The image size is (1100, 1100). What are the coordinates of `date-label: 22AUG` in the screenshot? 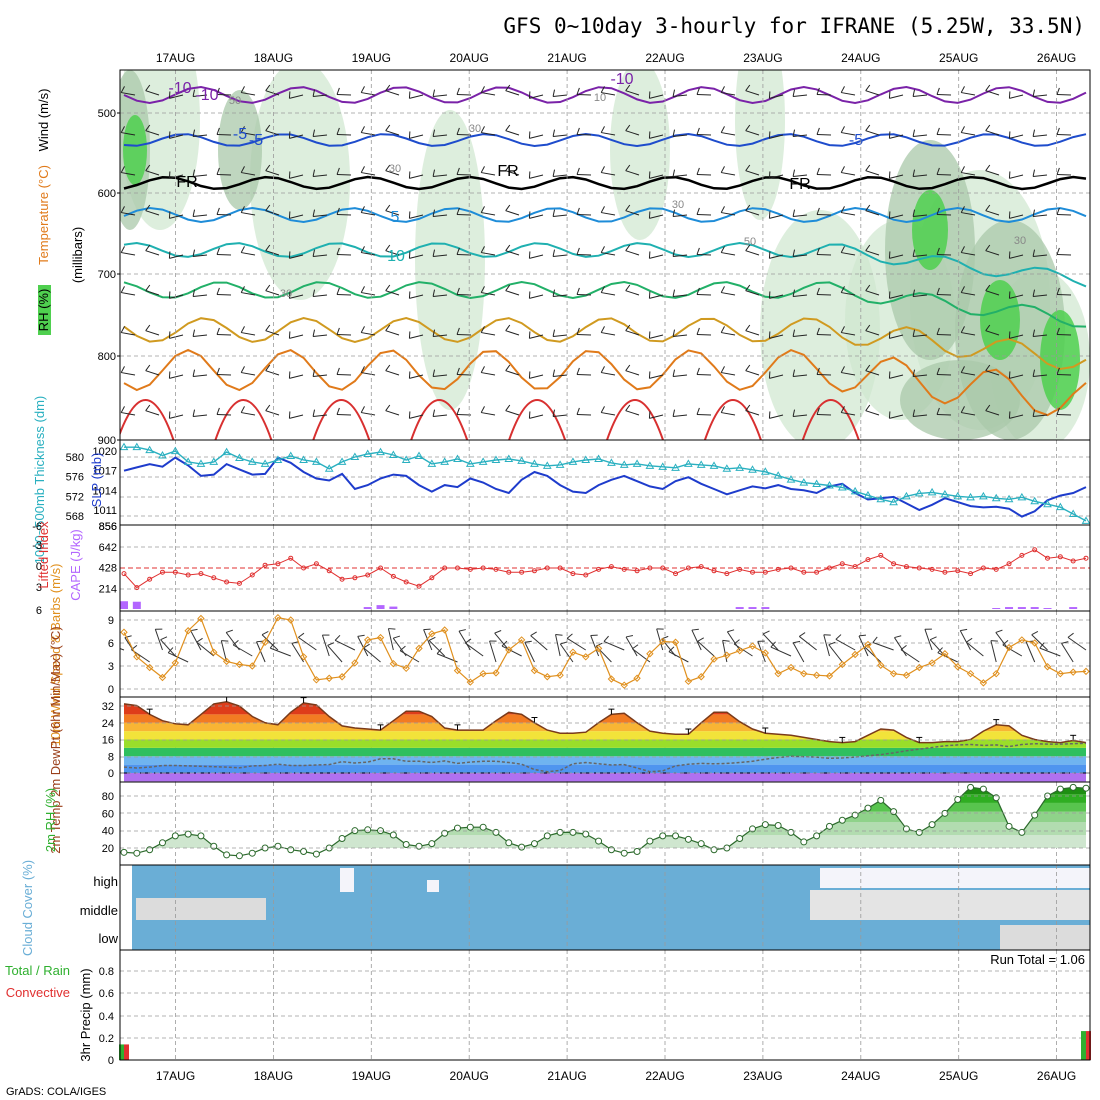 It's located at (664, 1076).